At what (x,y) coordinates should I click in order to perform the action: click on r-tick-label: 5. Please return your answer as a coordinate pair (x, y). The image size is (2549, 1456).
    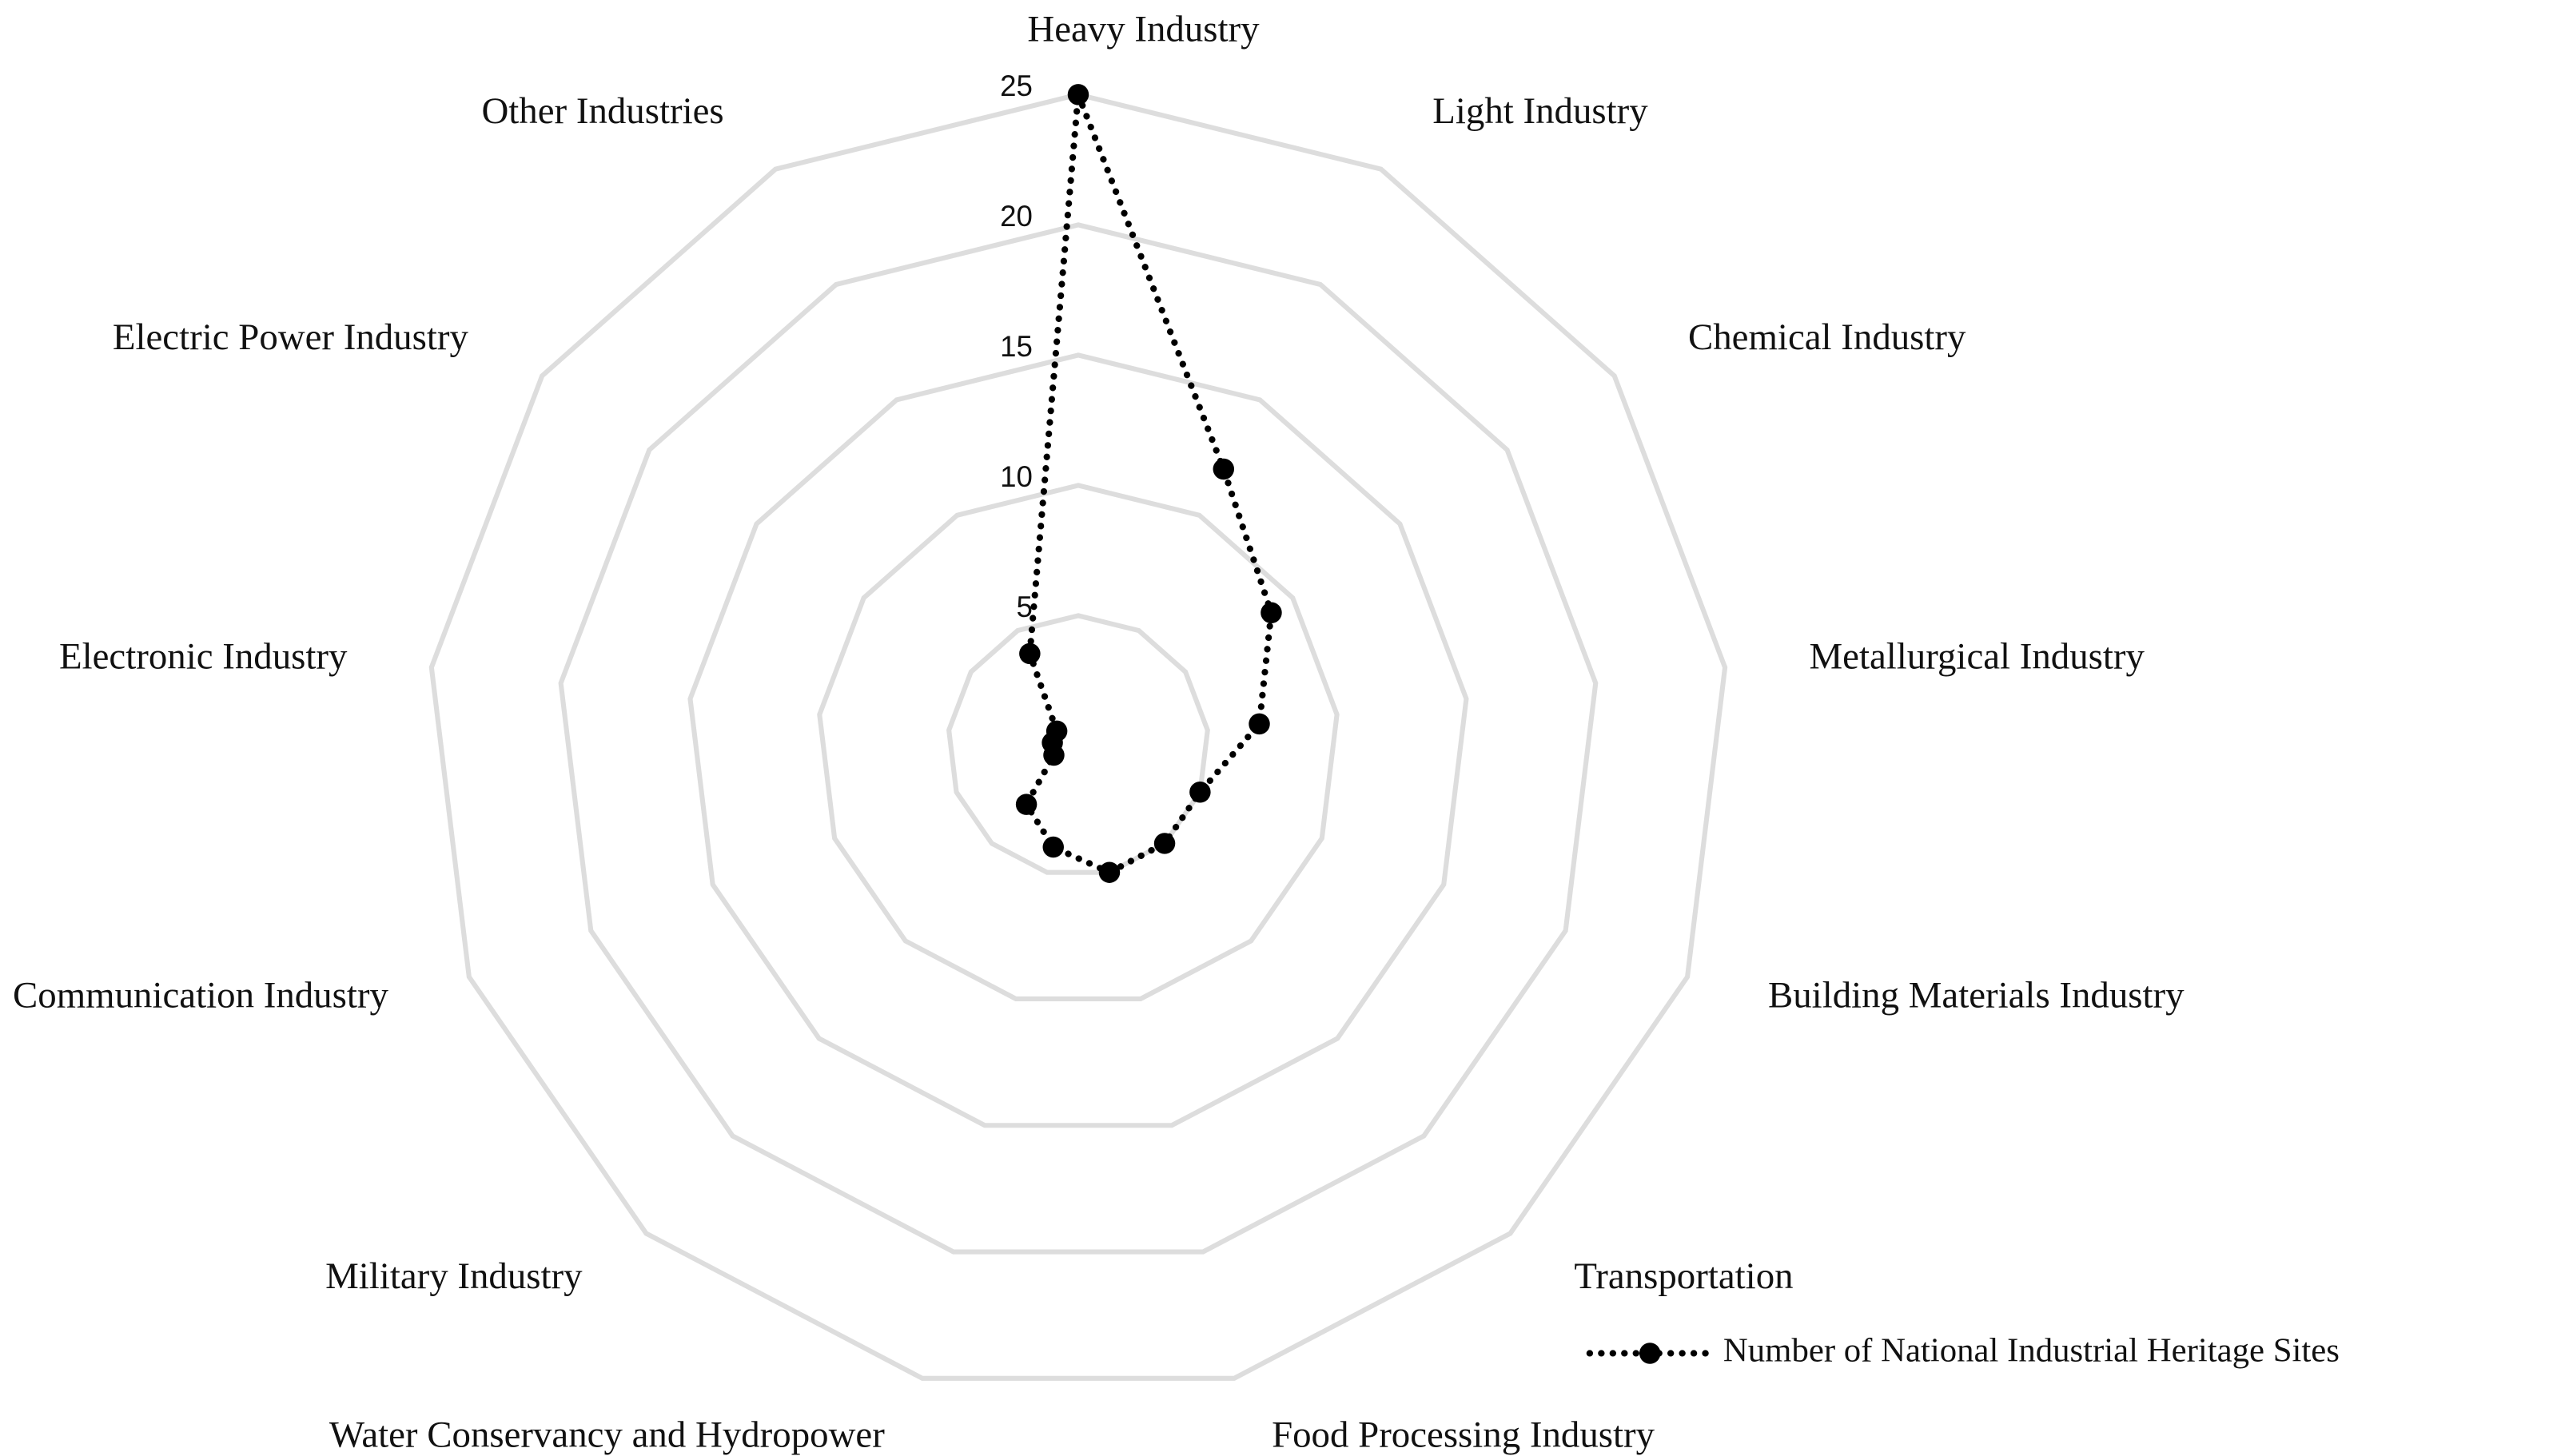
    Looking at the image, I should click on (1025, 607).